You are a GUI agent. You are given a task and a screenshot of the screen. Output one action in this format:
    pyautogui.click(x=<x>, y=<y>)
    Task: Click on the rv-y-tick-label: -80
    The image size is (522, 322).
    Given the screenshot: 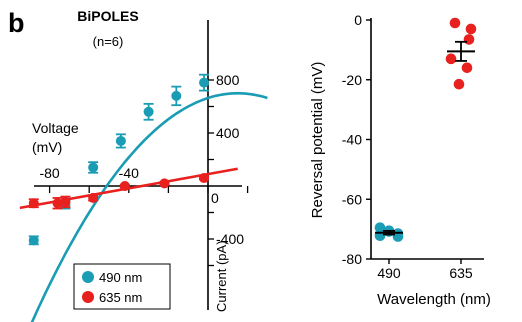 What is the action you would take?
    pyautogui.click(x=352, y=259)
    